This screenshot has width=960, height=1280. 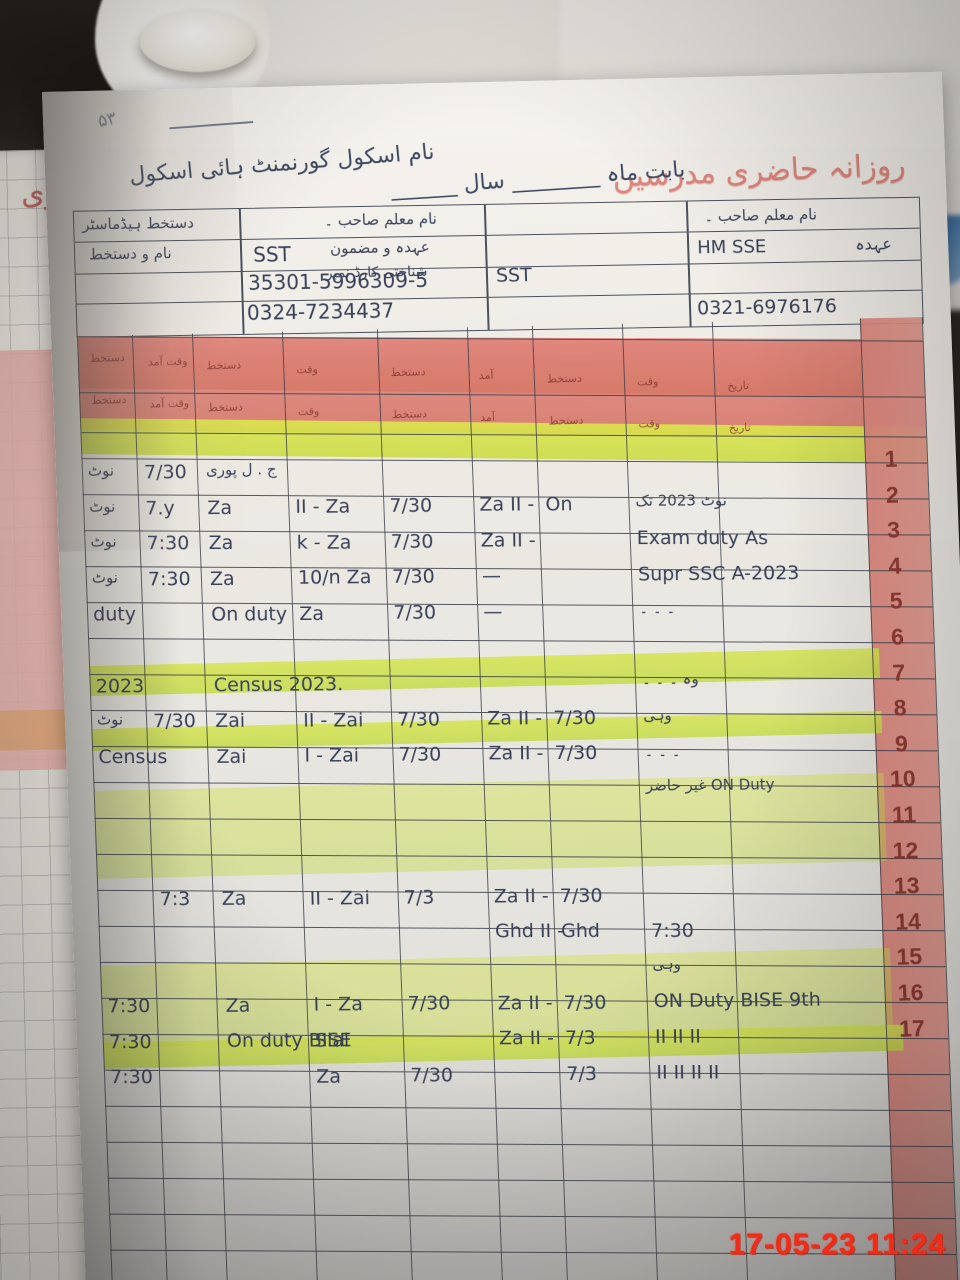 What do you see at coordinates (718, 573) in the screenshot?
I see `cell-r3-c8: Supr SSC A-2023` at bounding box center [718, 573].